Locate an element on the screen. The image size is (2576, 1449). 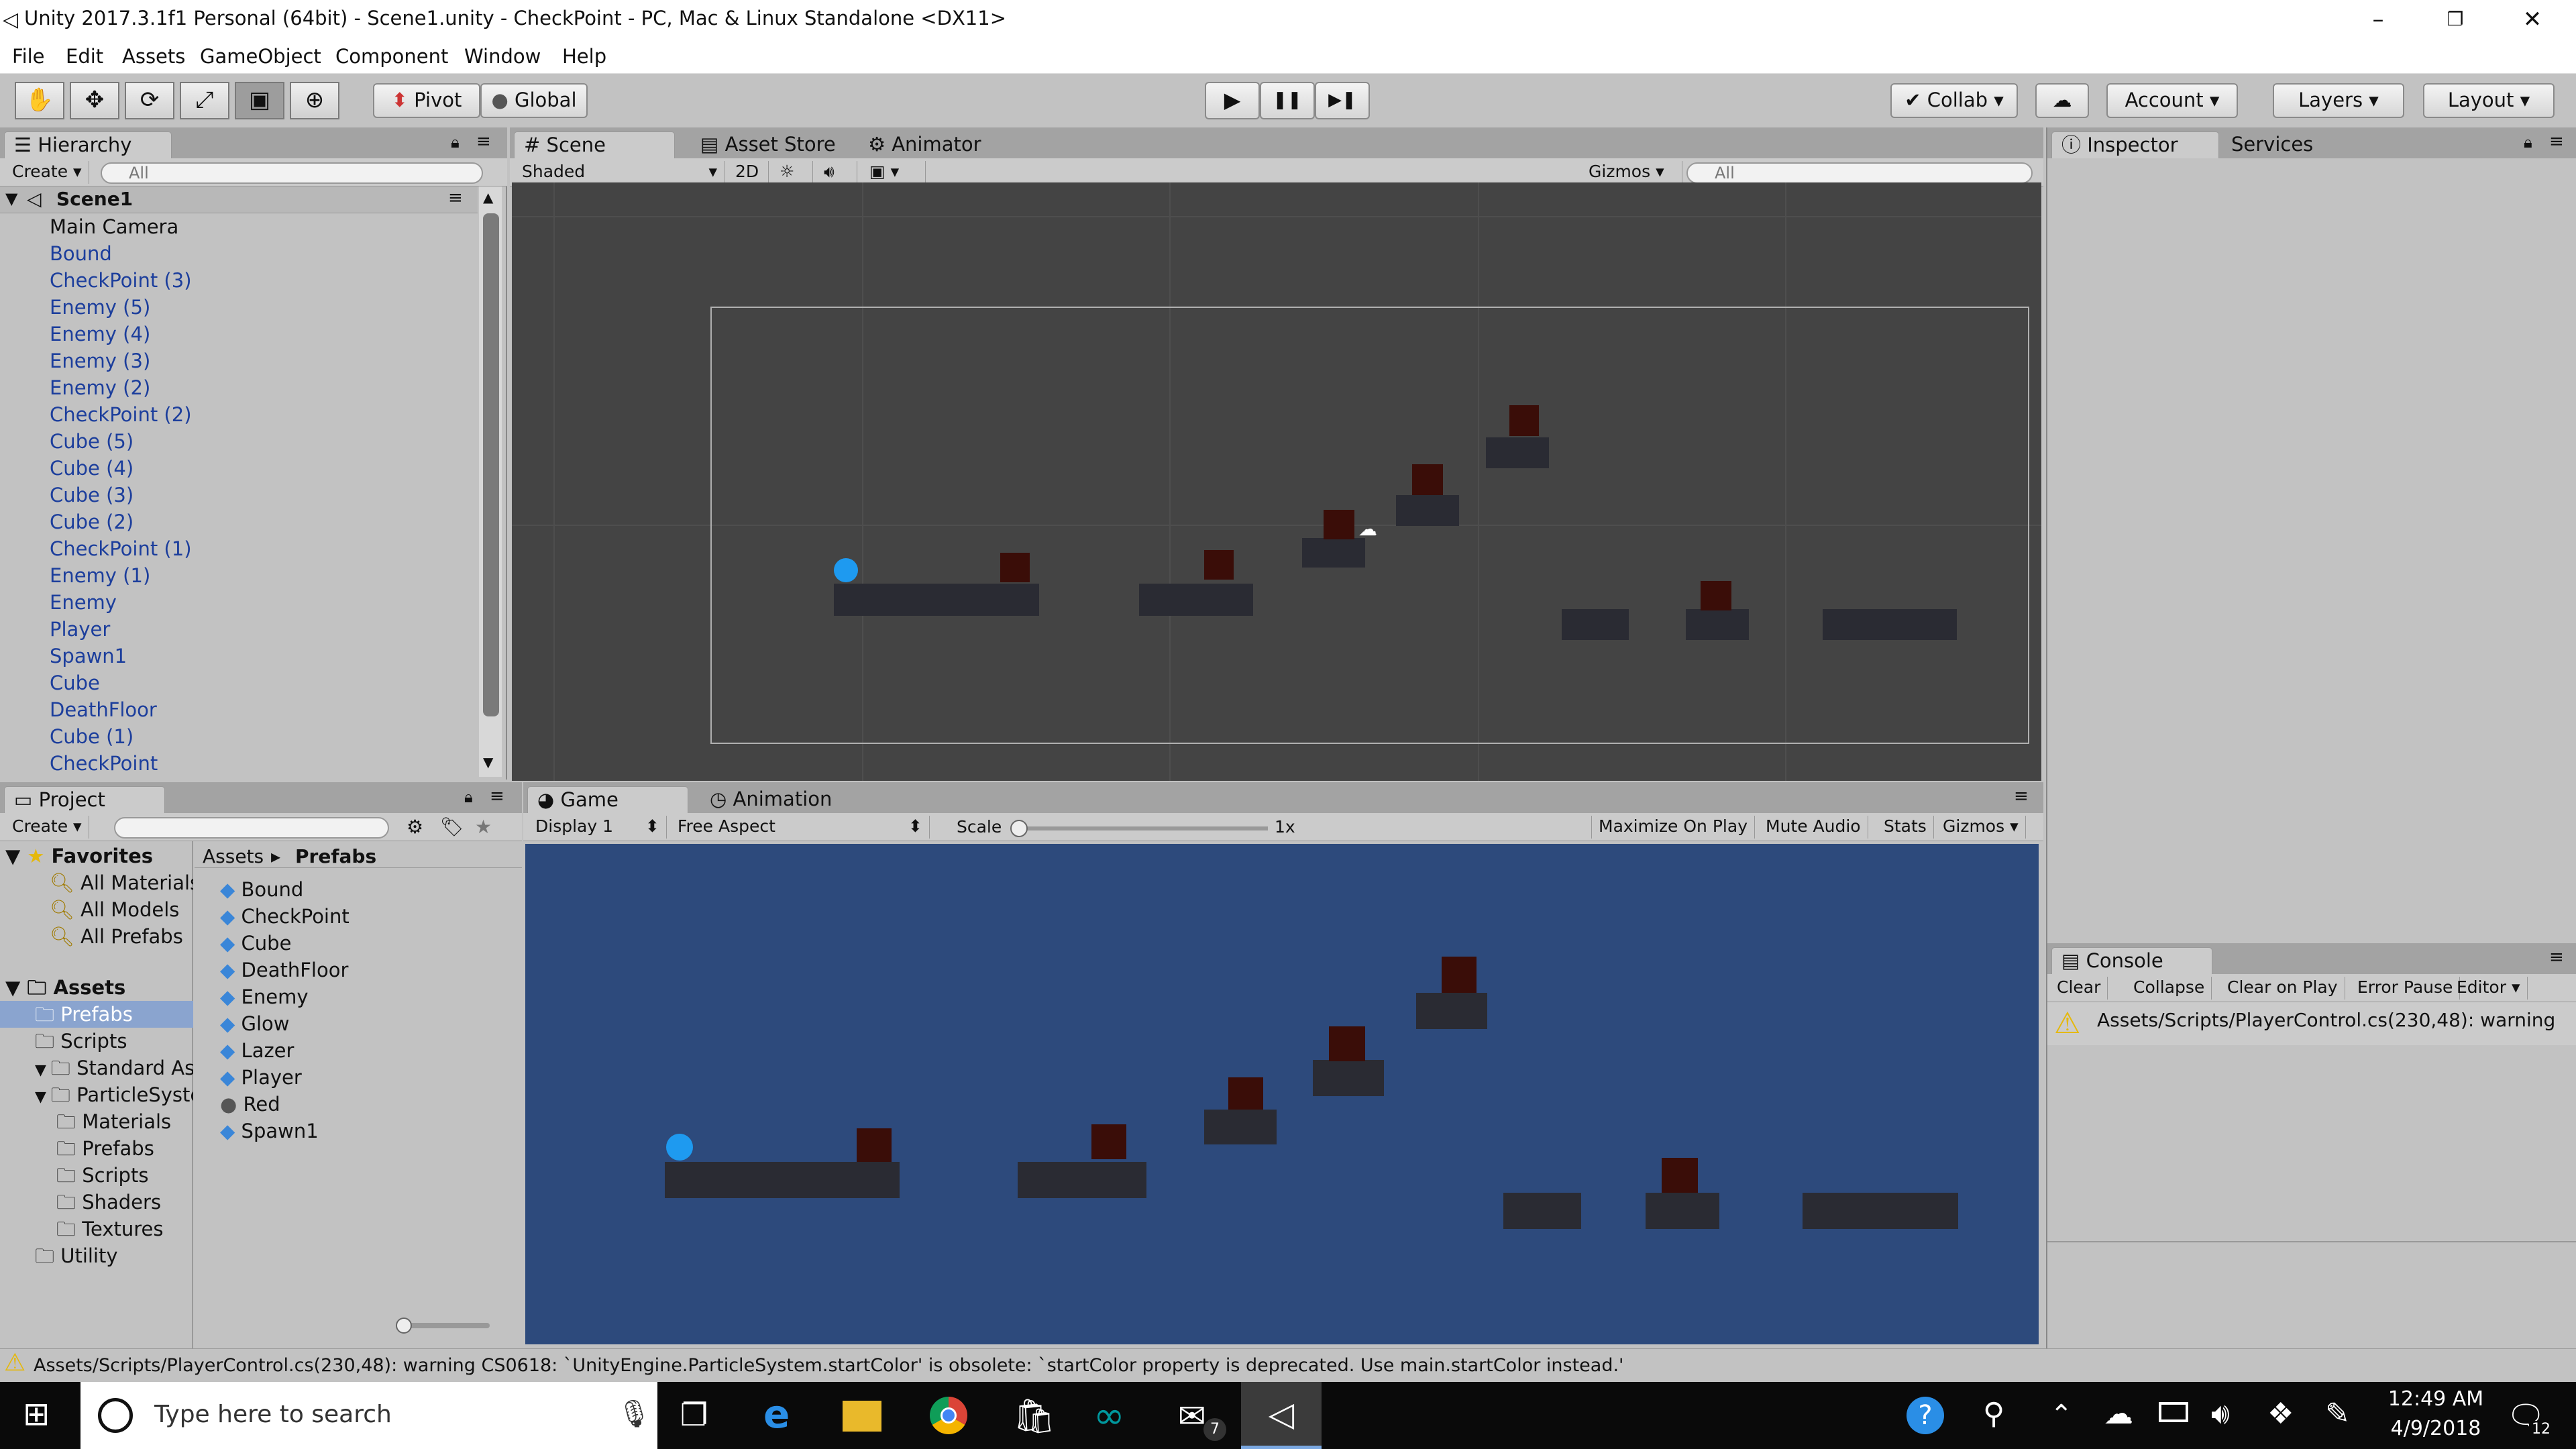
prefab-item: ◆ Player is located at coordinates (367, 1077).